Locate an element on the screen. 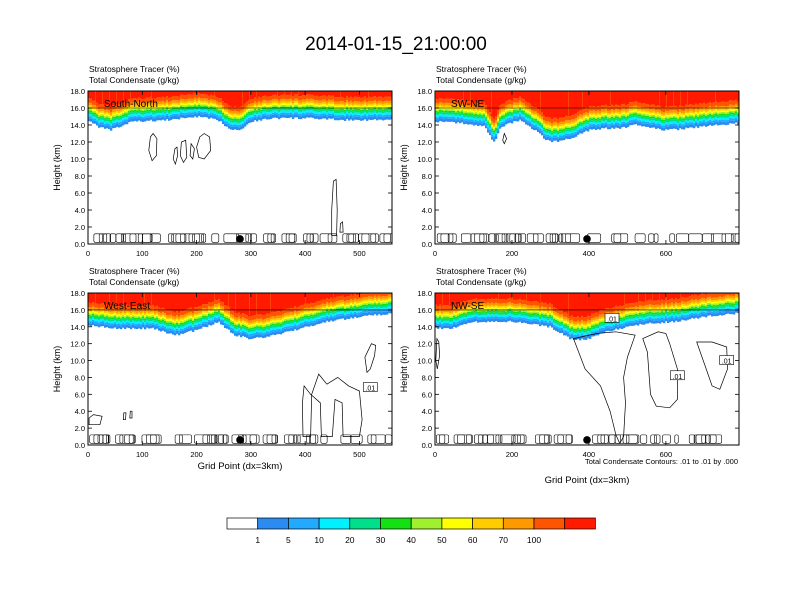 The image size is (792, 612). y-tick-label: 16.0 is located at coordinates (77, 108).